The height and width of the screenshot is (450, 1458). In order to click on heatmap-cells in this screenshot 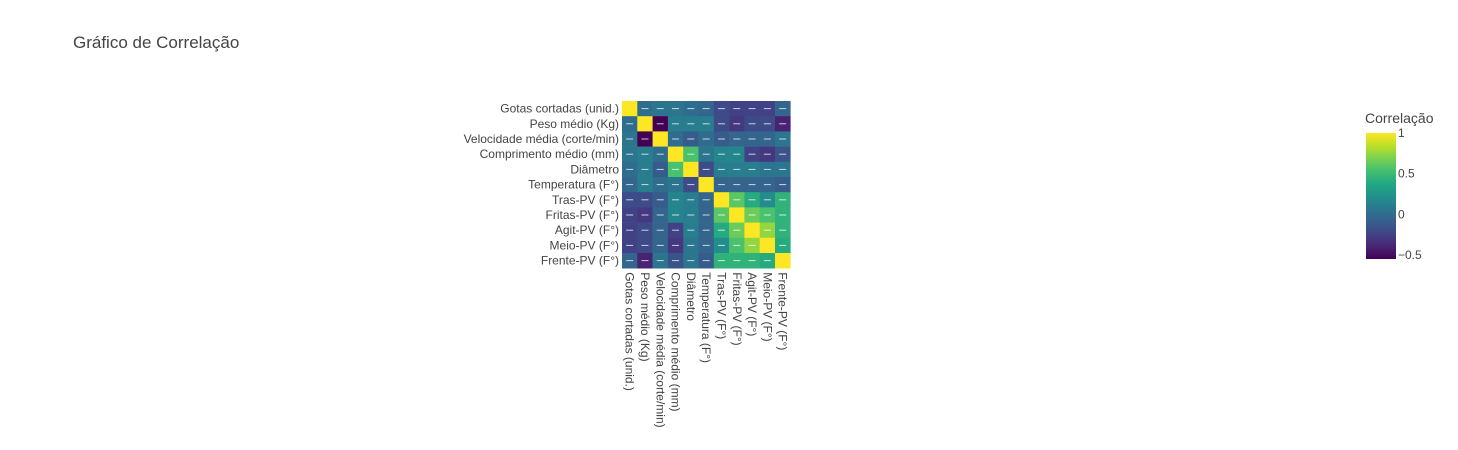, I will do `click(706, 185)`.